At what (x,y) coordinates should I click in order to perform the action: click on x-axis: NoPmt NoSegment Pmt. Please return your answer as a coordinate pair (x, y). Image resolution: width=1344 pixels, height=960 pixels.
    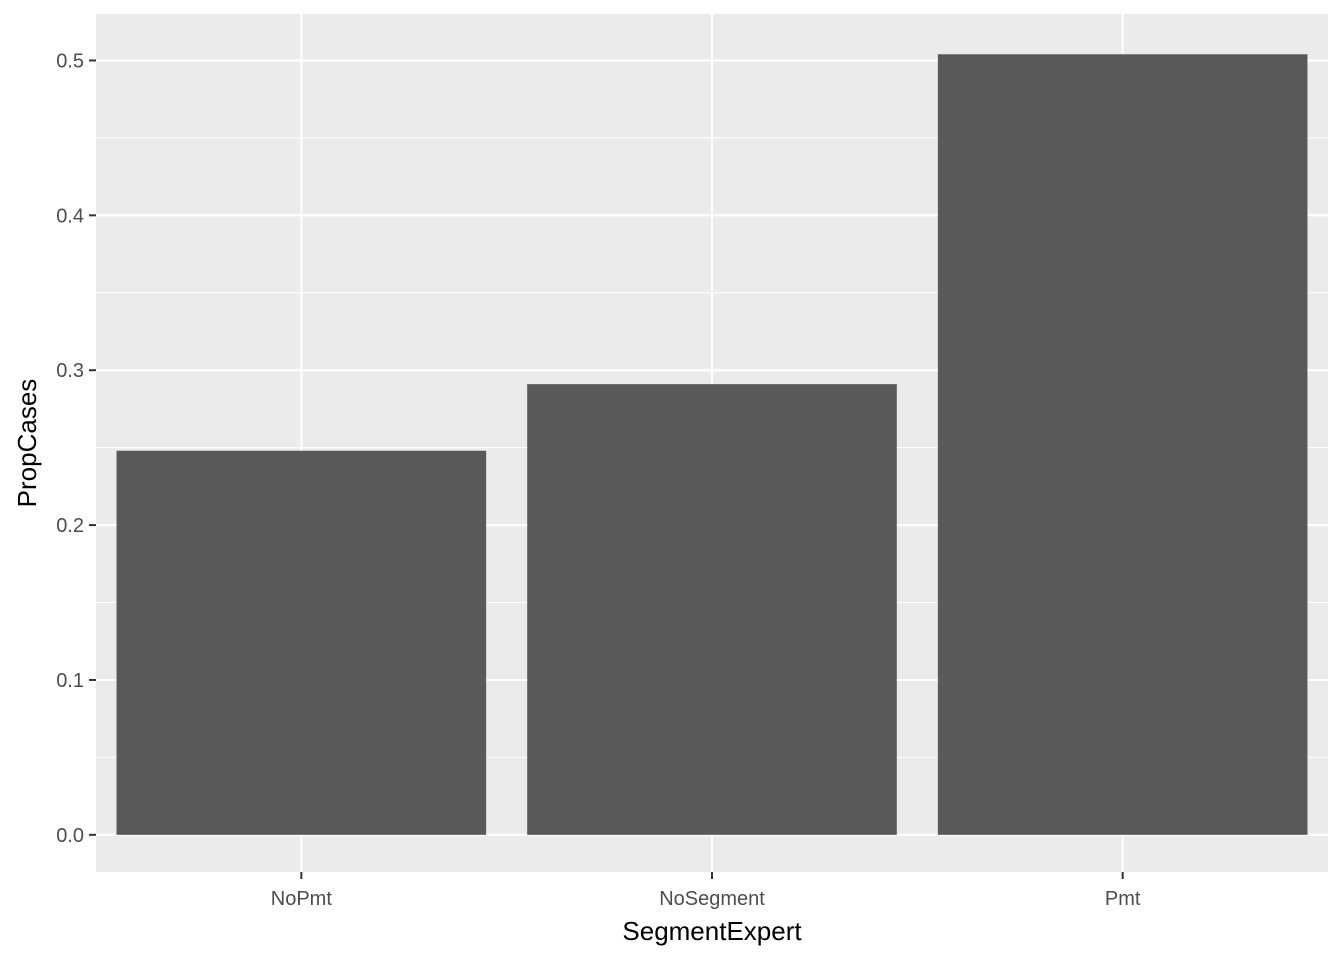
    Looking at the image, I should click on (706, 891).